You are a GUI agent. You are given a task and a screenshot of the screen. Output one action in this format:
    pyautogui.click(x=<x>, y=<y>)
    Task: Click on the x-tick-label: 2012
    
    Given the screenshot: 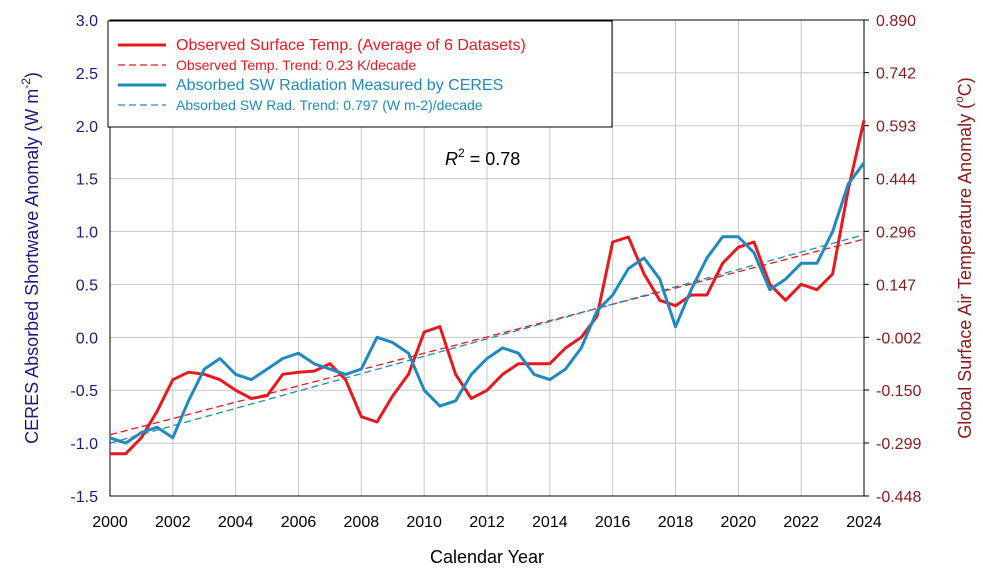 What is the action you would take?
    pyautogui.click(x=487, y=522)
    